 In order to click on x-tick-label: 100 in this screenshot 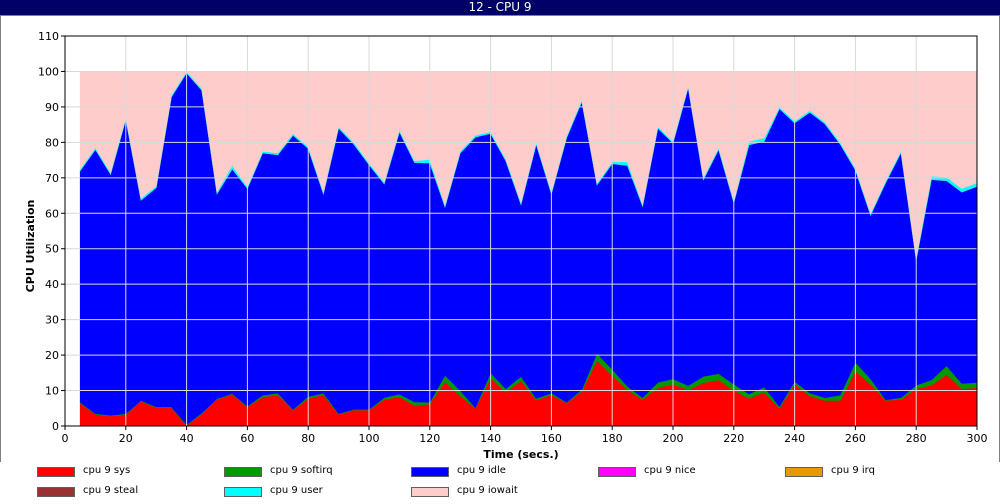, I will do `click(369, 438)`.